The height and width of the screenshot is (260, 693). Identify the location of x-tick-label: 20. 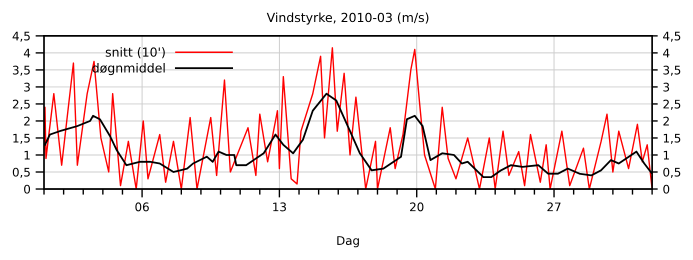
(417, 207).